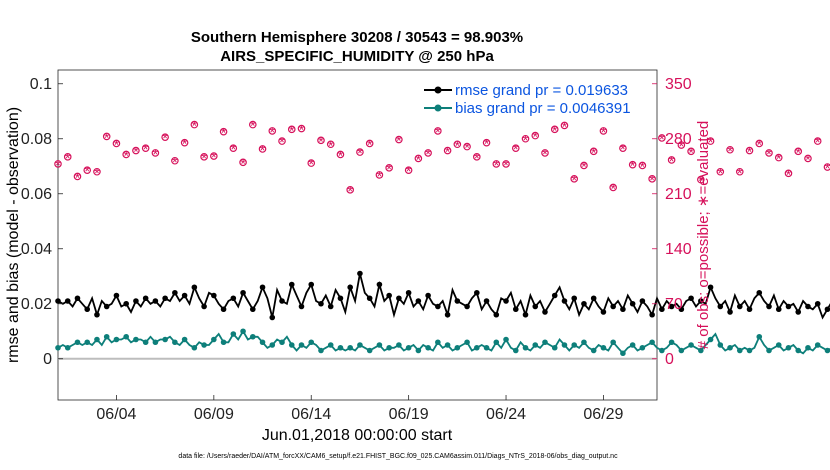  What do you see at coordinates (703, 235) in the screenshot?
I see `y2-axis-label: # of obs: o=possible; ∗=evaluated` at bounding box center [703, 235].